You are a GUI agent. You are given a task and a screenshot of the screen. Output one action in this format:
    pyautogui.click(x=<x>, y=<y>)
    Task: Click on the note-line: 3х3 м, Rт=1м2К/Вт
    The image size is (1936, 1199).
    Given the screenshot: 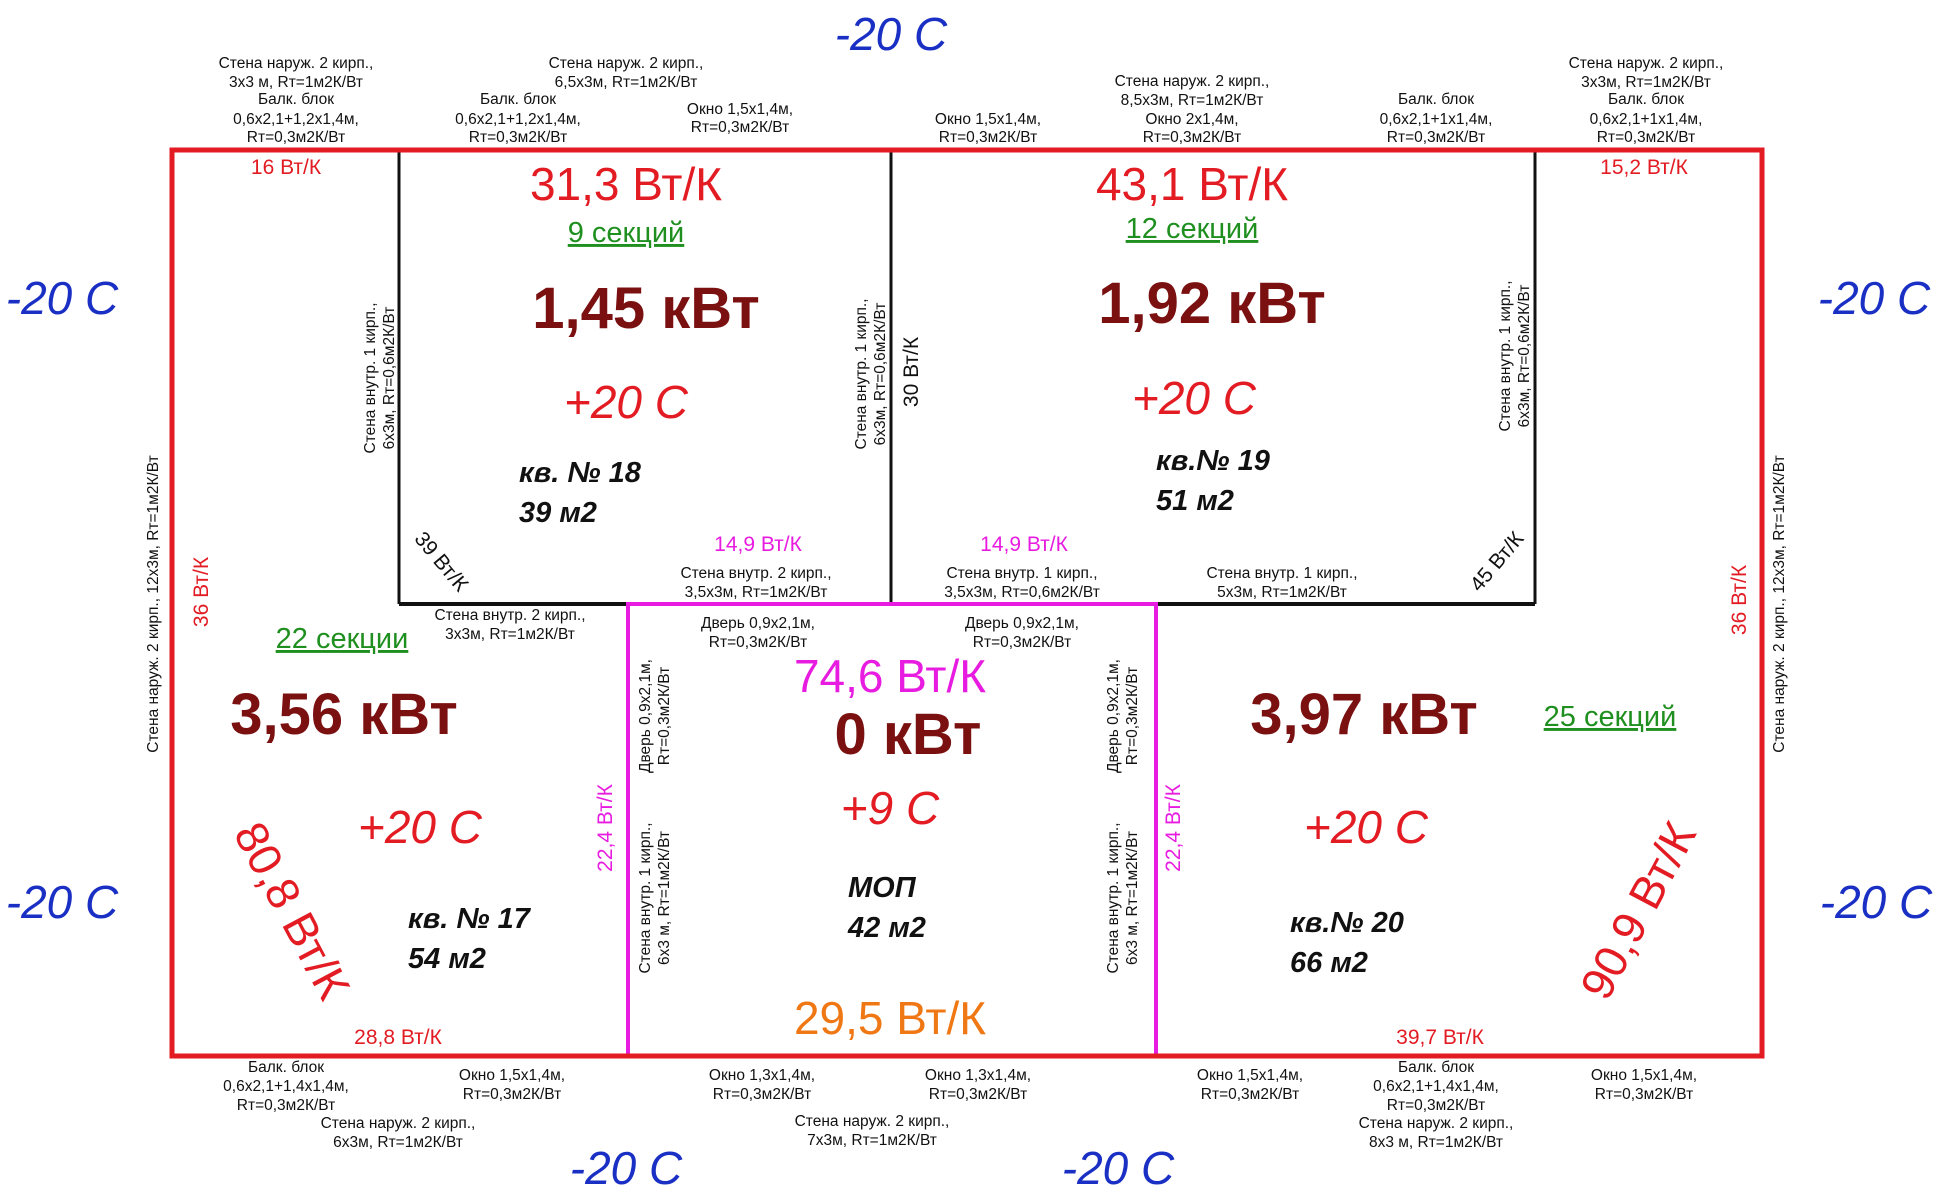 What is the action you would take?
    pyautogui.click(x=296, y=82)
    